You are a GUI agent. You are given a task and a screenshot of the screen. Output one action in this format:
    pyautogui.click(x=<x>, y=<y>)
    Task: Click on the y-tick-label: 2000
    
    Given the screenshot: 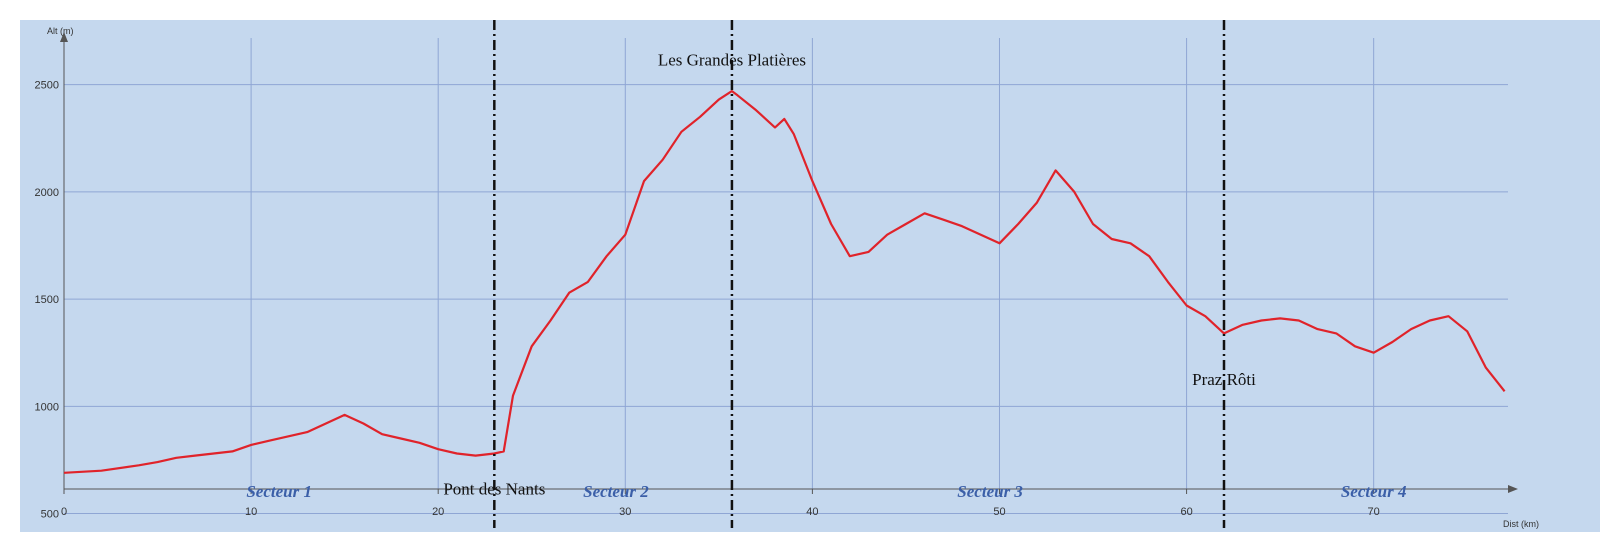 What is the action you would take?
    pyautogui.click(x=47, y=193)
    